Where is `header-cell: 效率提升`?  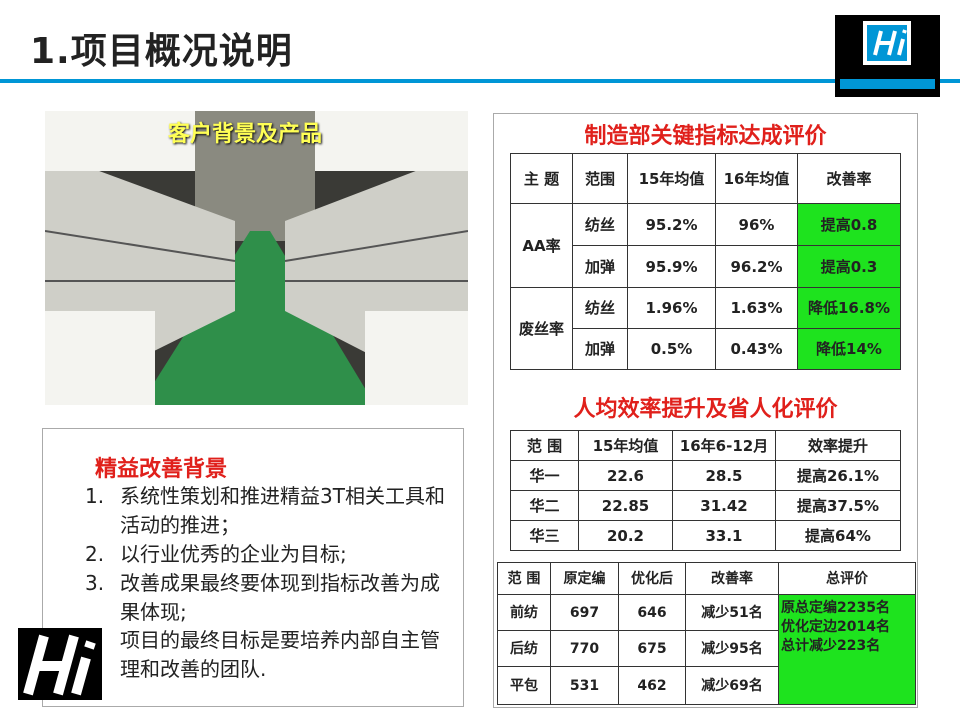 header-cell: 效率提升 is located at coordinates (838, 445).